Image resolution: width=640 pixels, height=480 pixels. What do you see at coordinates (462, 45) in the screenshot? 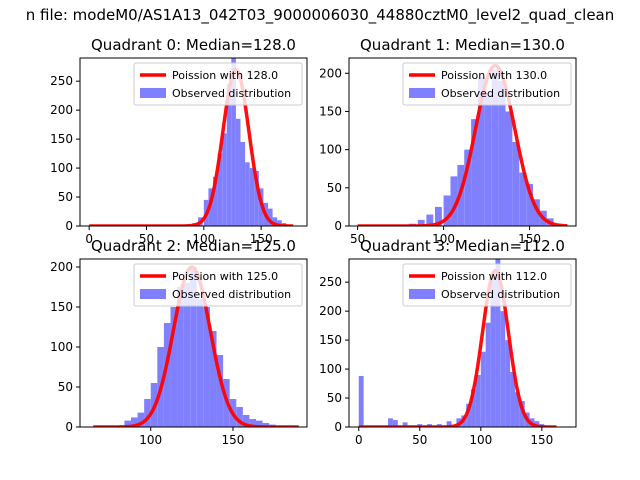
I see `subplot-title: Quadrant 1: Median=130.0` at bounding box center [462, 45].